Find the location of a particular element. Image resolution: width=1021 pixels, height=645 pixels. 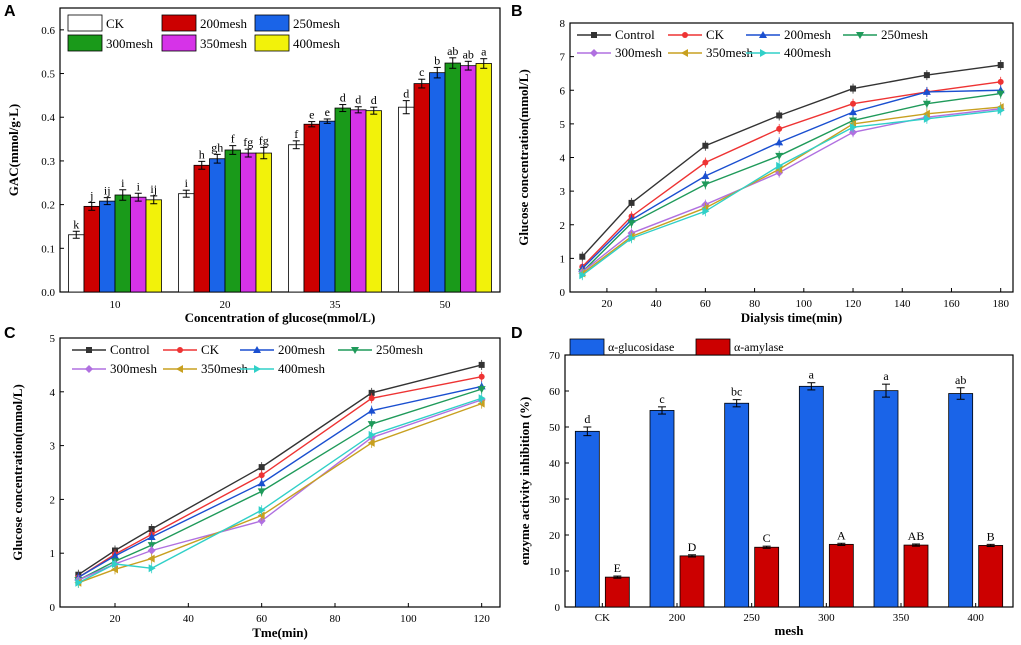

bar-significance-label: a is located at coordinates (484, 52).